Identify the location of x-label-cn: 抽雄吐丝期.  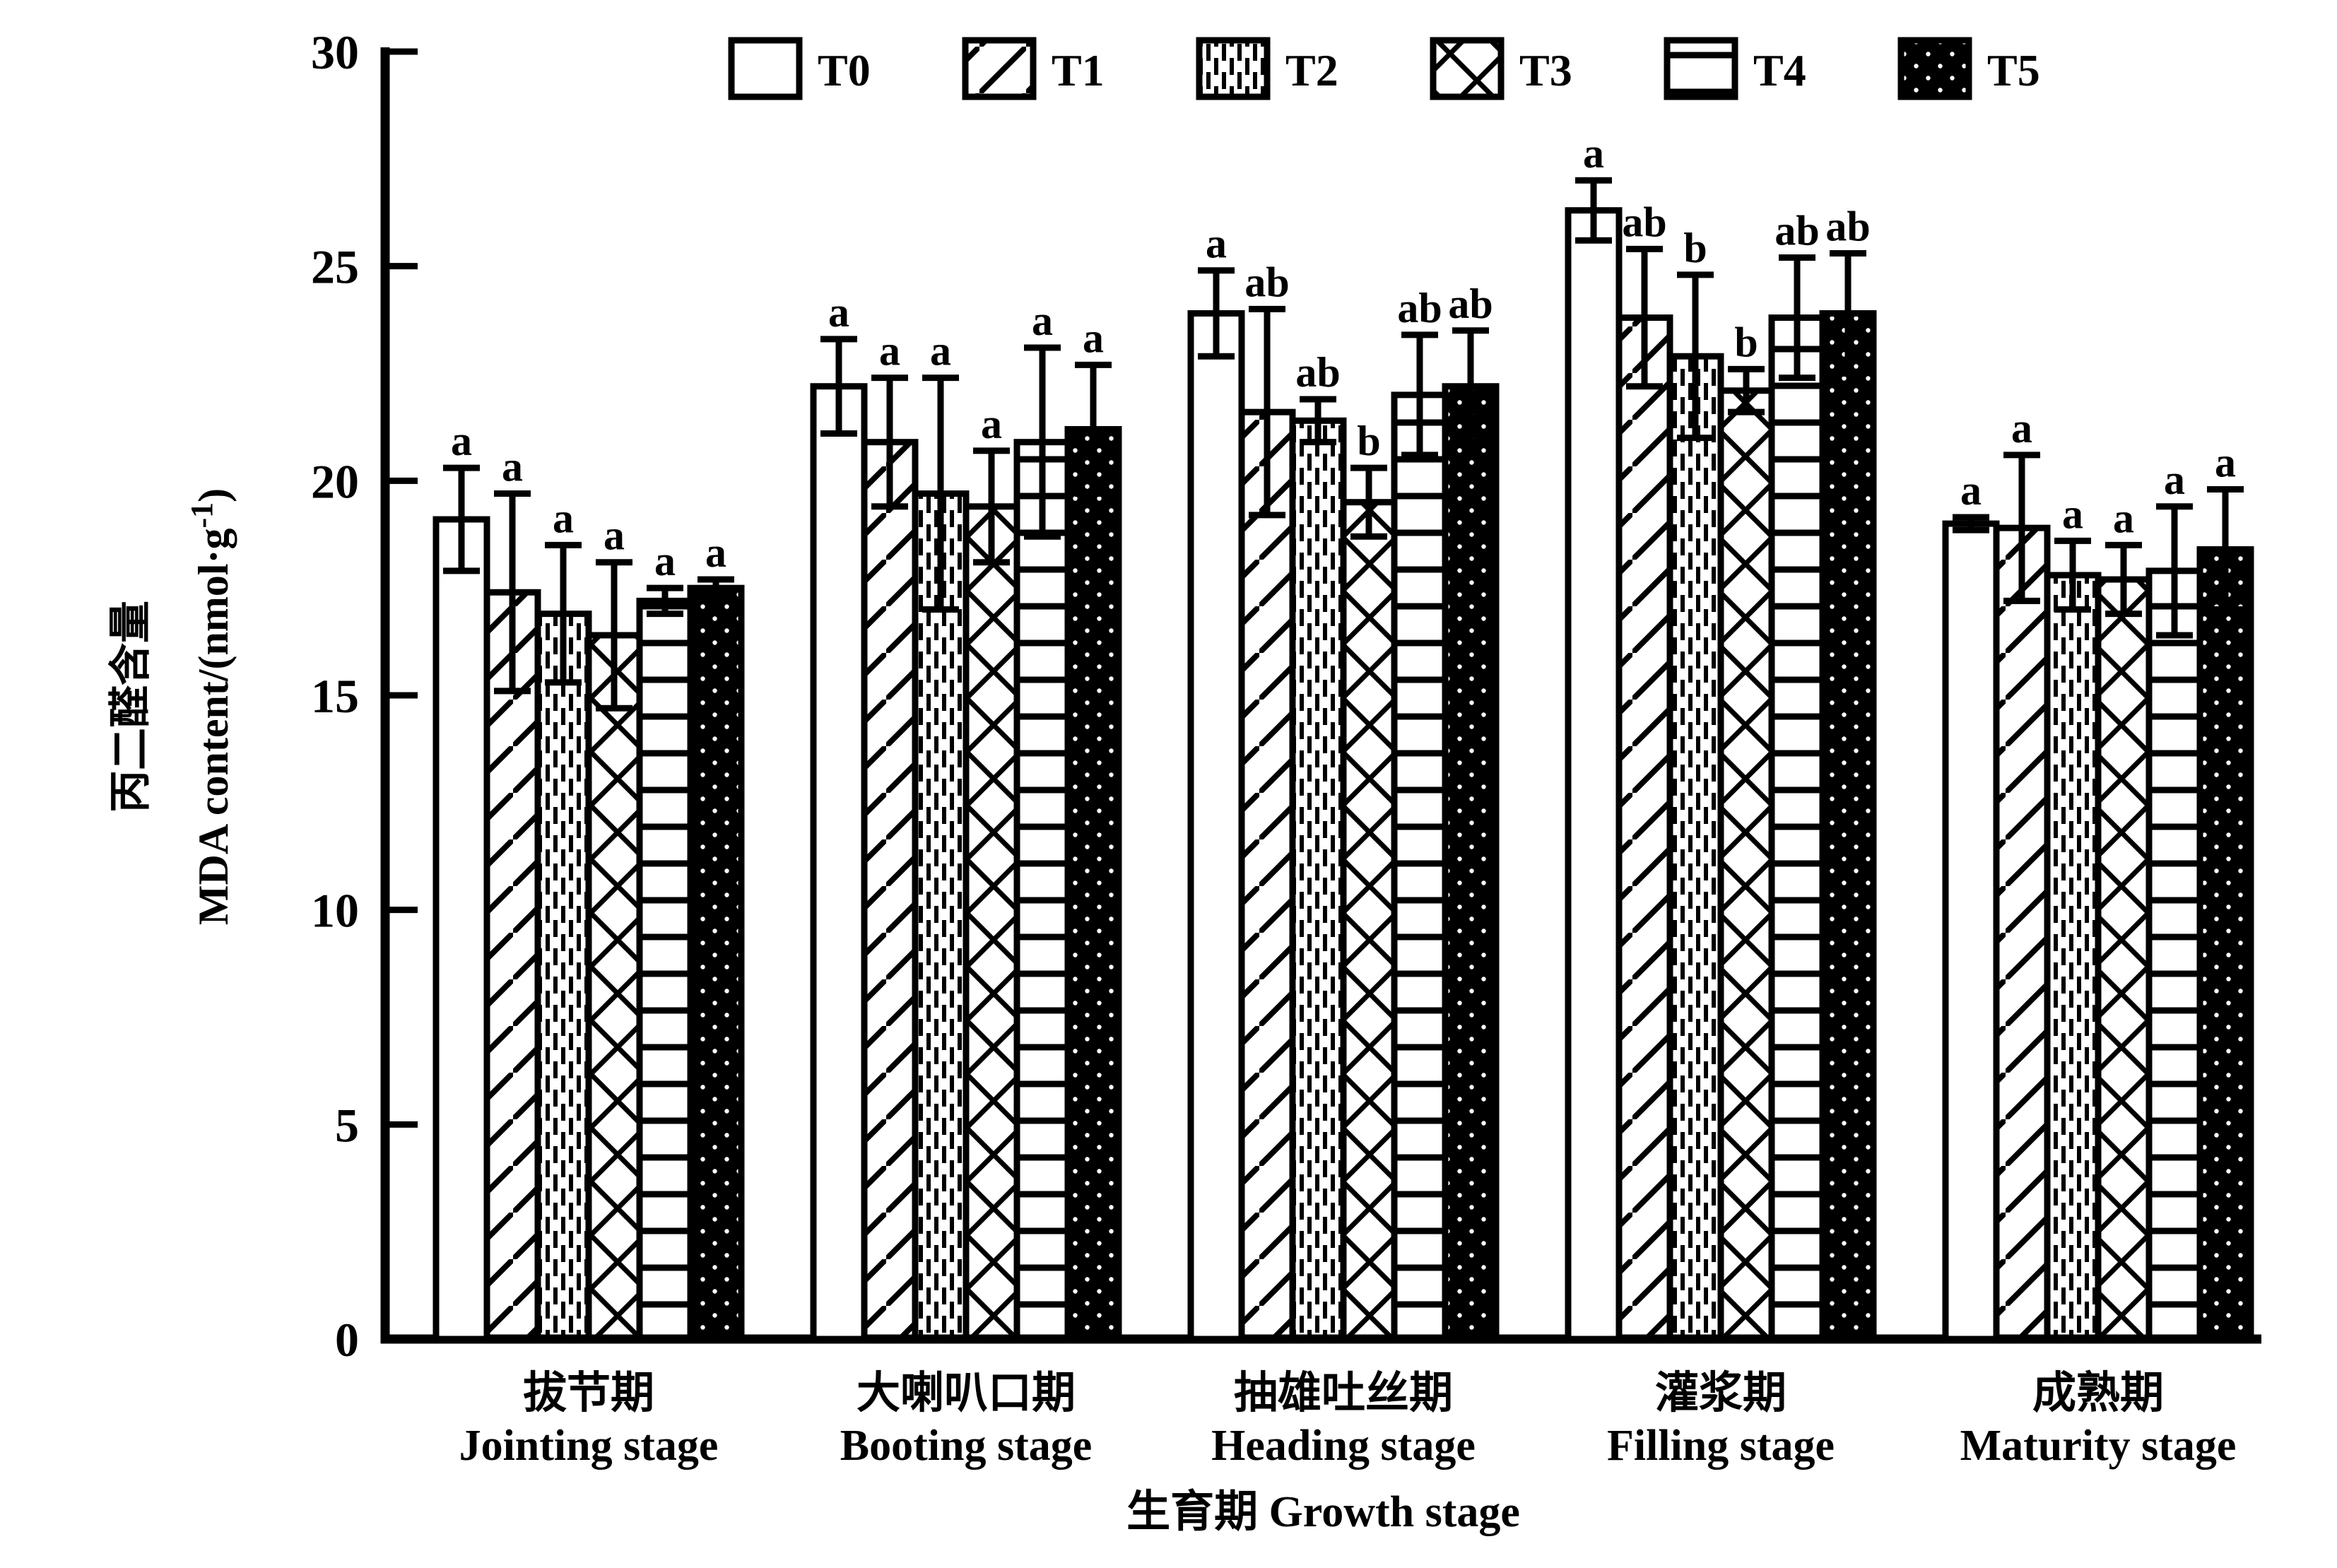
(1344, 1393).